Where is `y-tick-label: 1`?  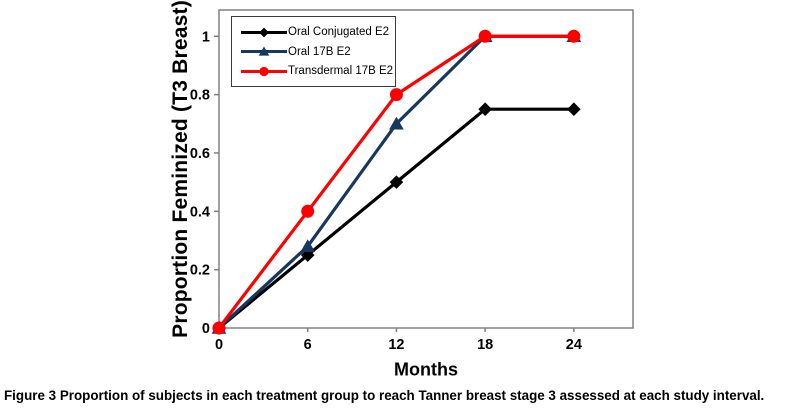 y-tick-label: 1 is located at coordinates (206, 37).